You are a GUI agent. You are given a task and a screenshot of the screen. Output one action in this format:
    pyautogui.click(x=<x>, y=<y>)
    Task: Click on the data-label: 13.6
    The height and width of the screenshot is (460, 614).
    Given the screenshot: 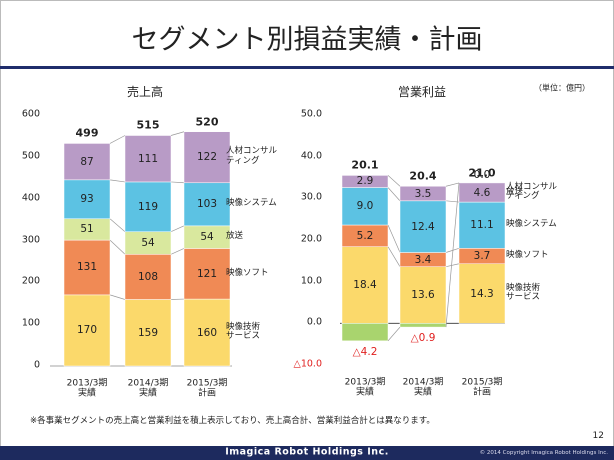 What is the action you would take?
    pyautogui.click(x=423, y=294)
    